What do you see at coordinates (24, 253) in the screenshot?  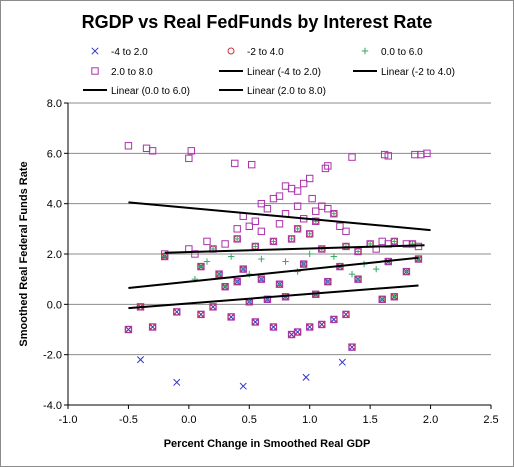 I see `y-axis-label: Smoothed Real Federal Funds Rate` at bounding box center [24, 253].